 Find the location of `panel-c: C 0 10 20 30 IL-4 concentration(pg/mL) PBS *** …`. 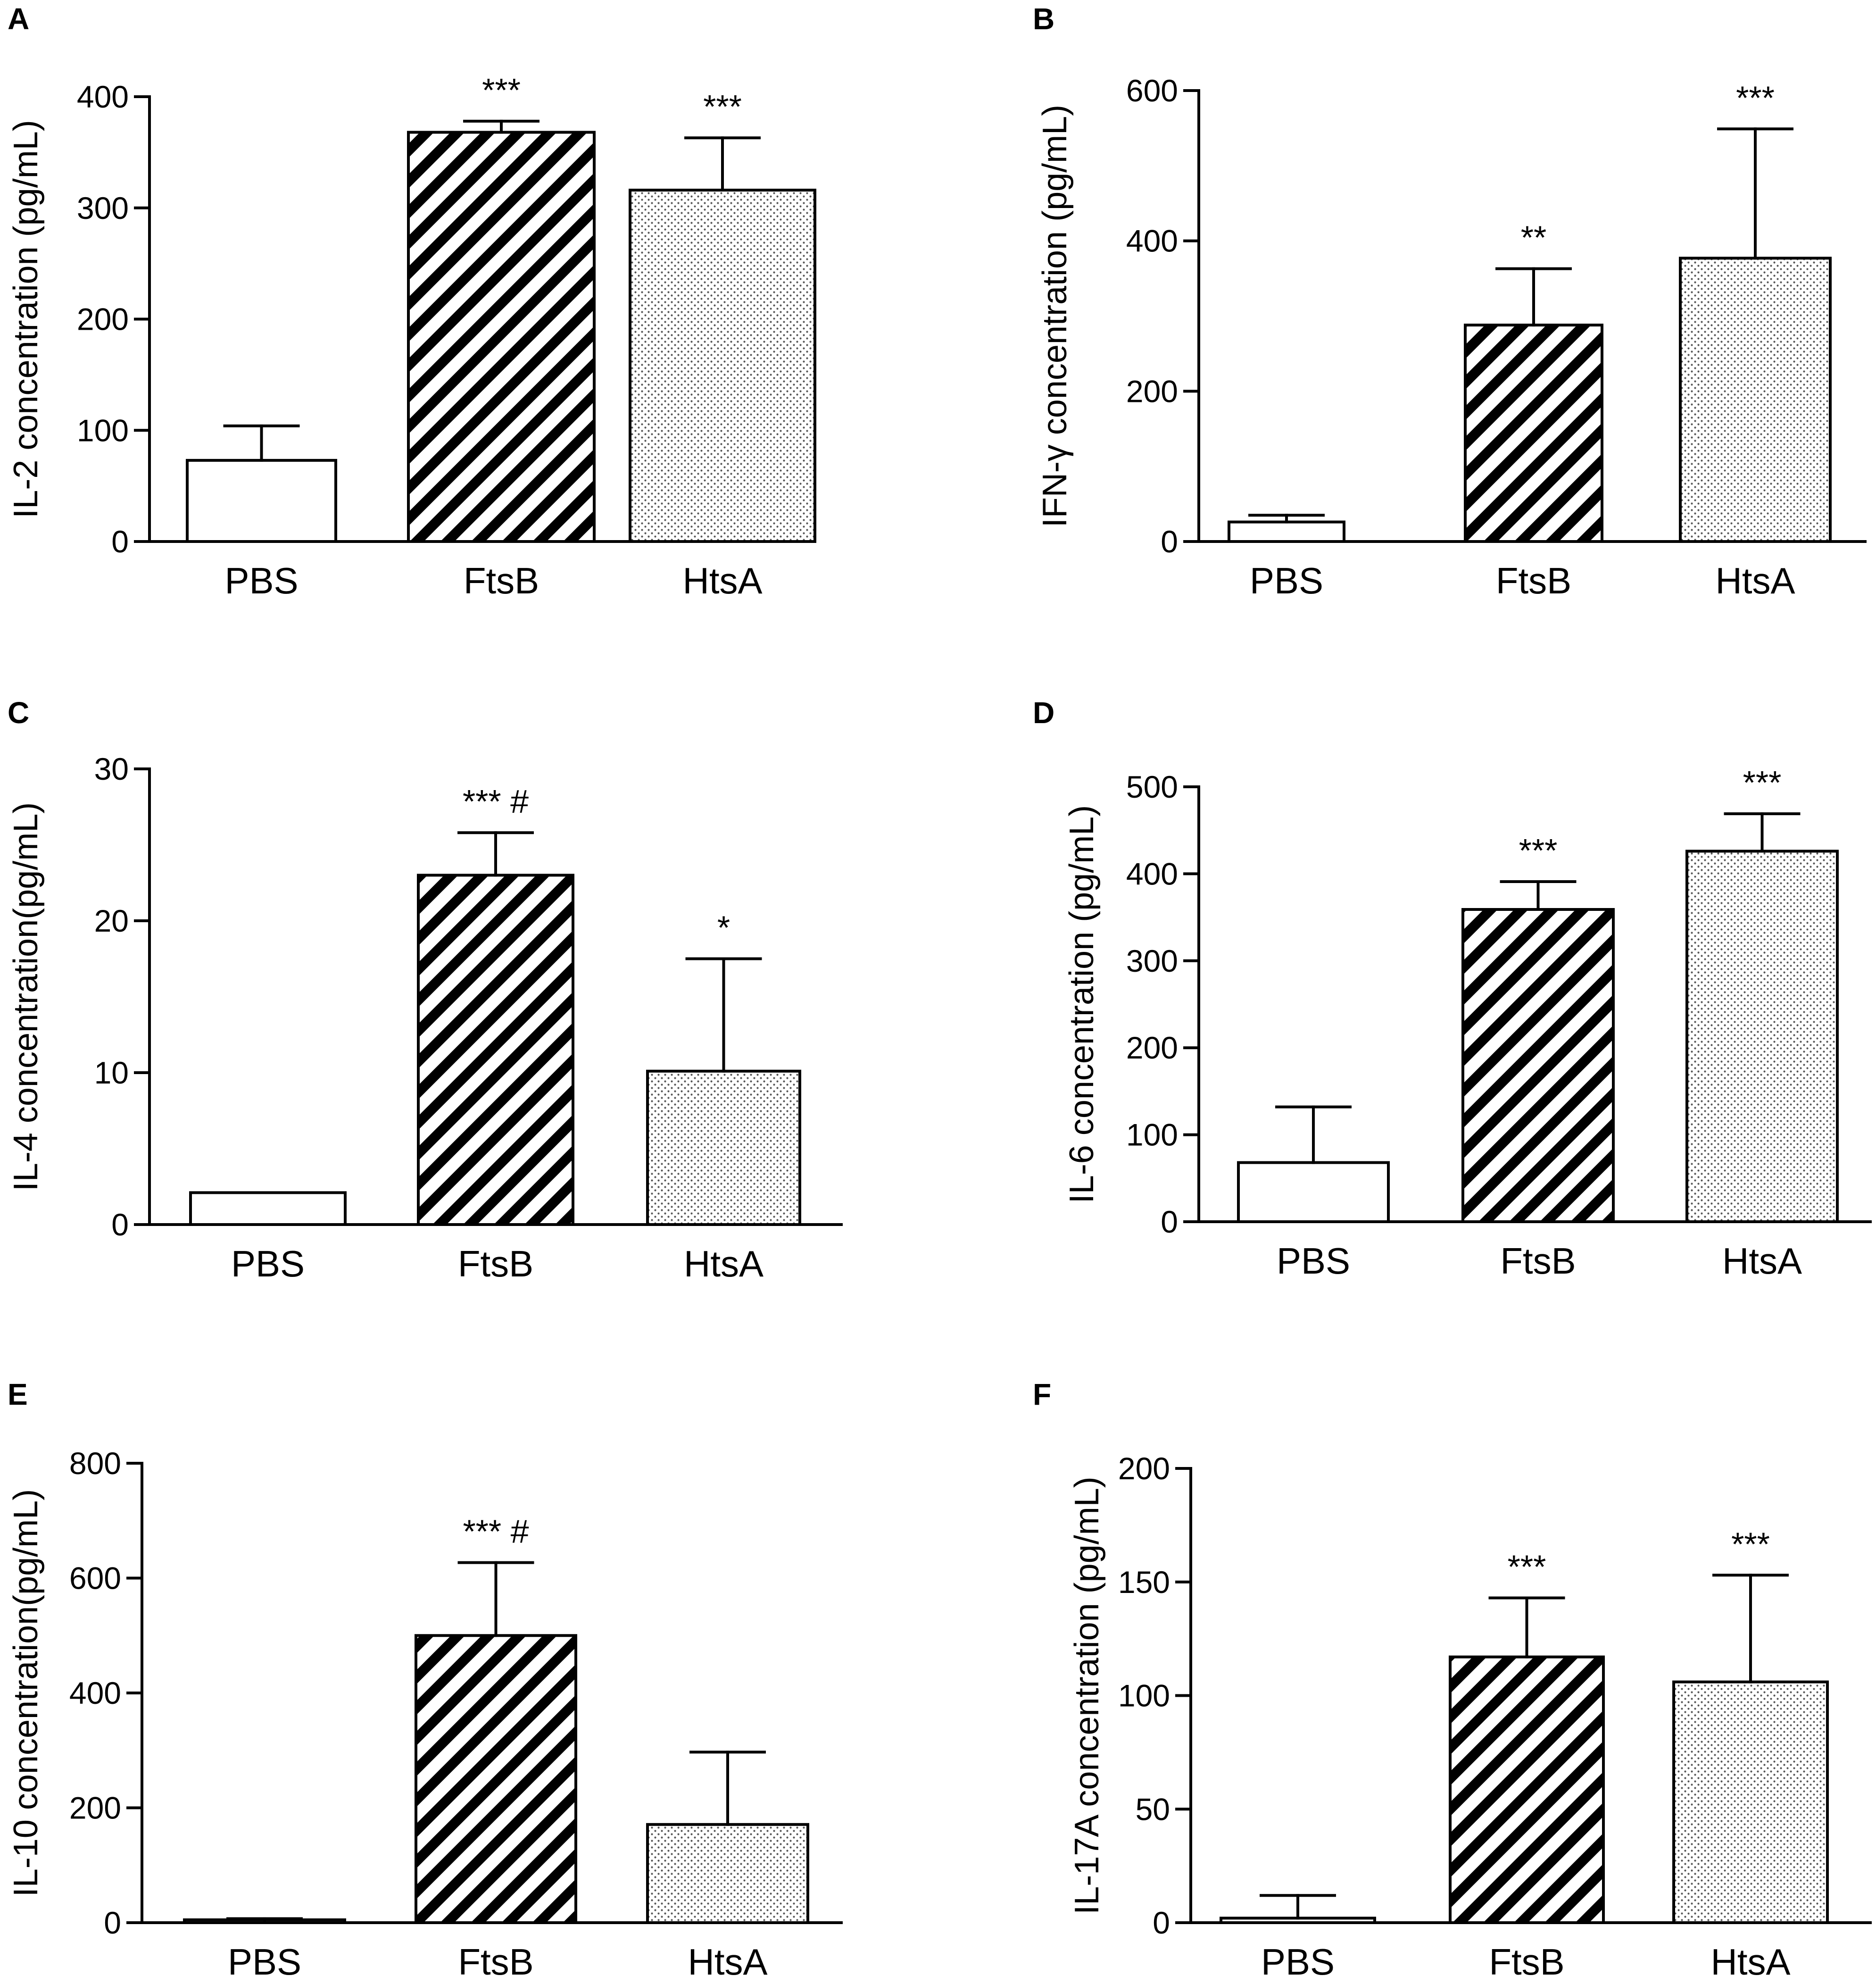

panel-c: C 0 10 20 30 IL-4 concentration(pg/mL) PBS *** … is located at coordinates (425, 990).